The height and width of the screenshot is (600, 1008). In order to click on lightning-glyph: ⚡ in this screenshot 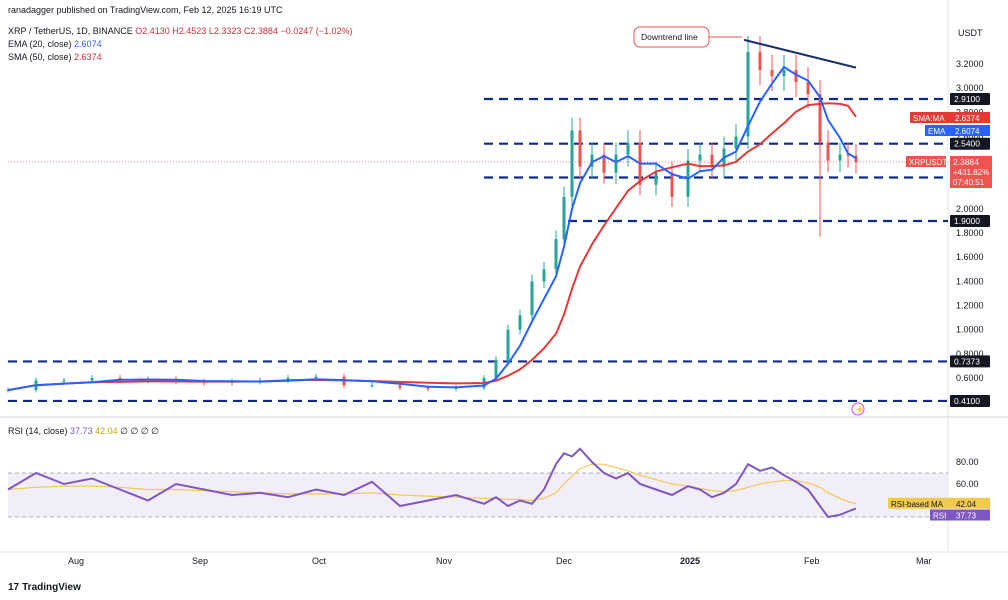, I will do `click(860, 409)`.